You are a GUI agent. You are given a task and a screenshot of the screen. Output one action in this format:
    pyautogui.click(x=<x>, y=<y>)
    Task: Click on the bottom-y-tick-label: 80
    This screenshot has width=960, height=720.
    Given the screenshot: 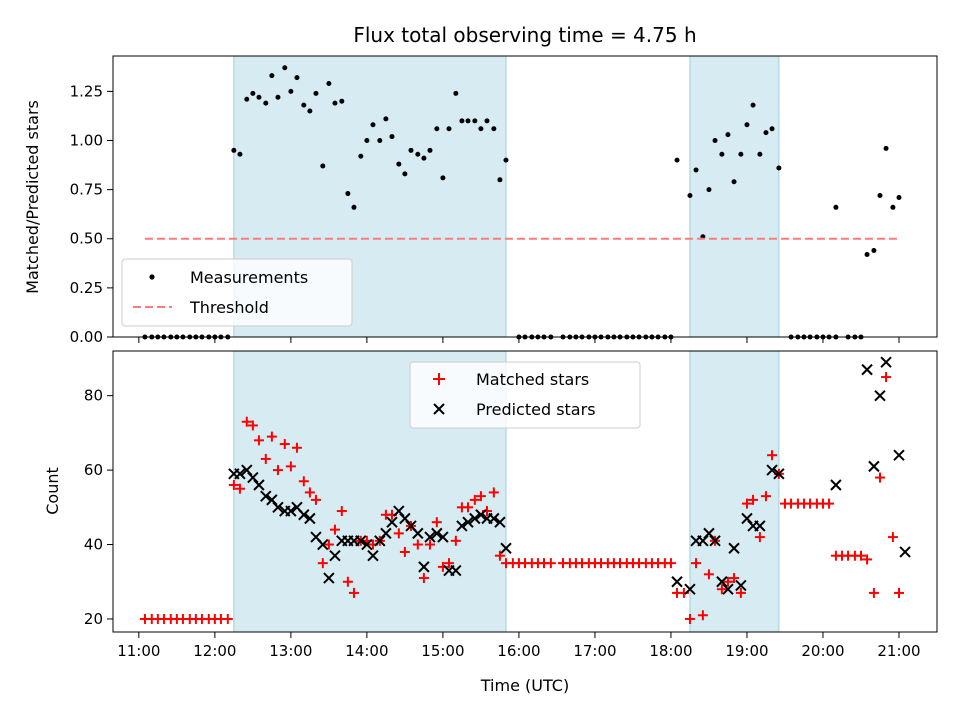 What is the action you would take?
    pyautogui.click(x=93, y=396)
    